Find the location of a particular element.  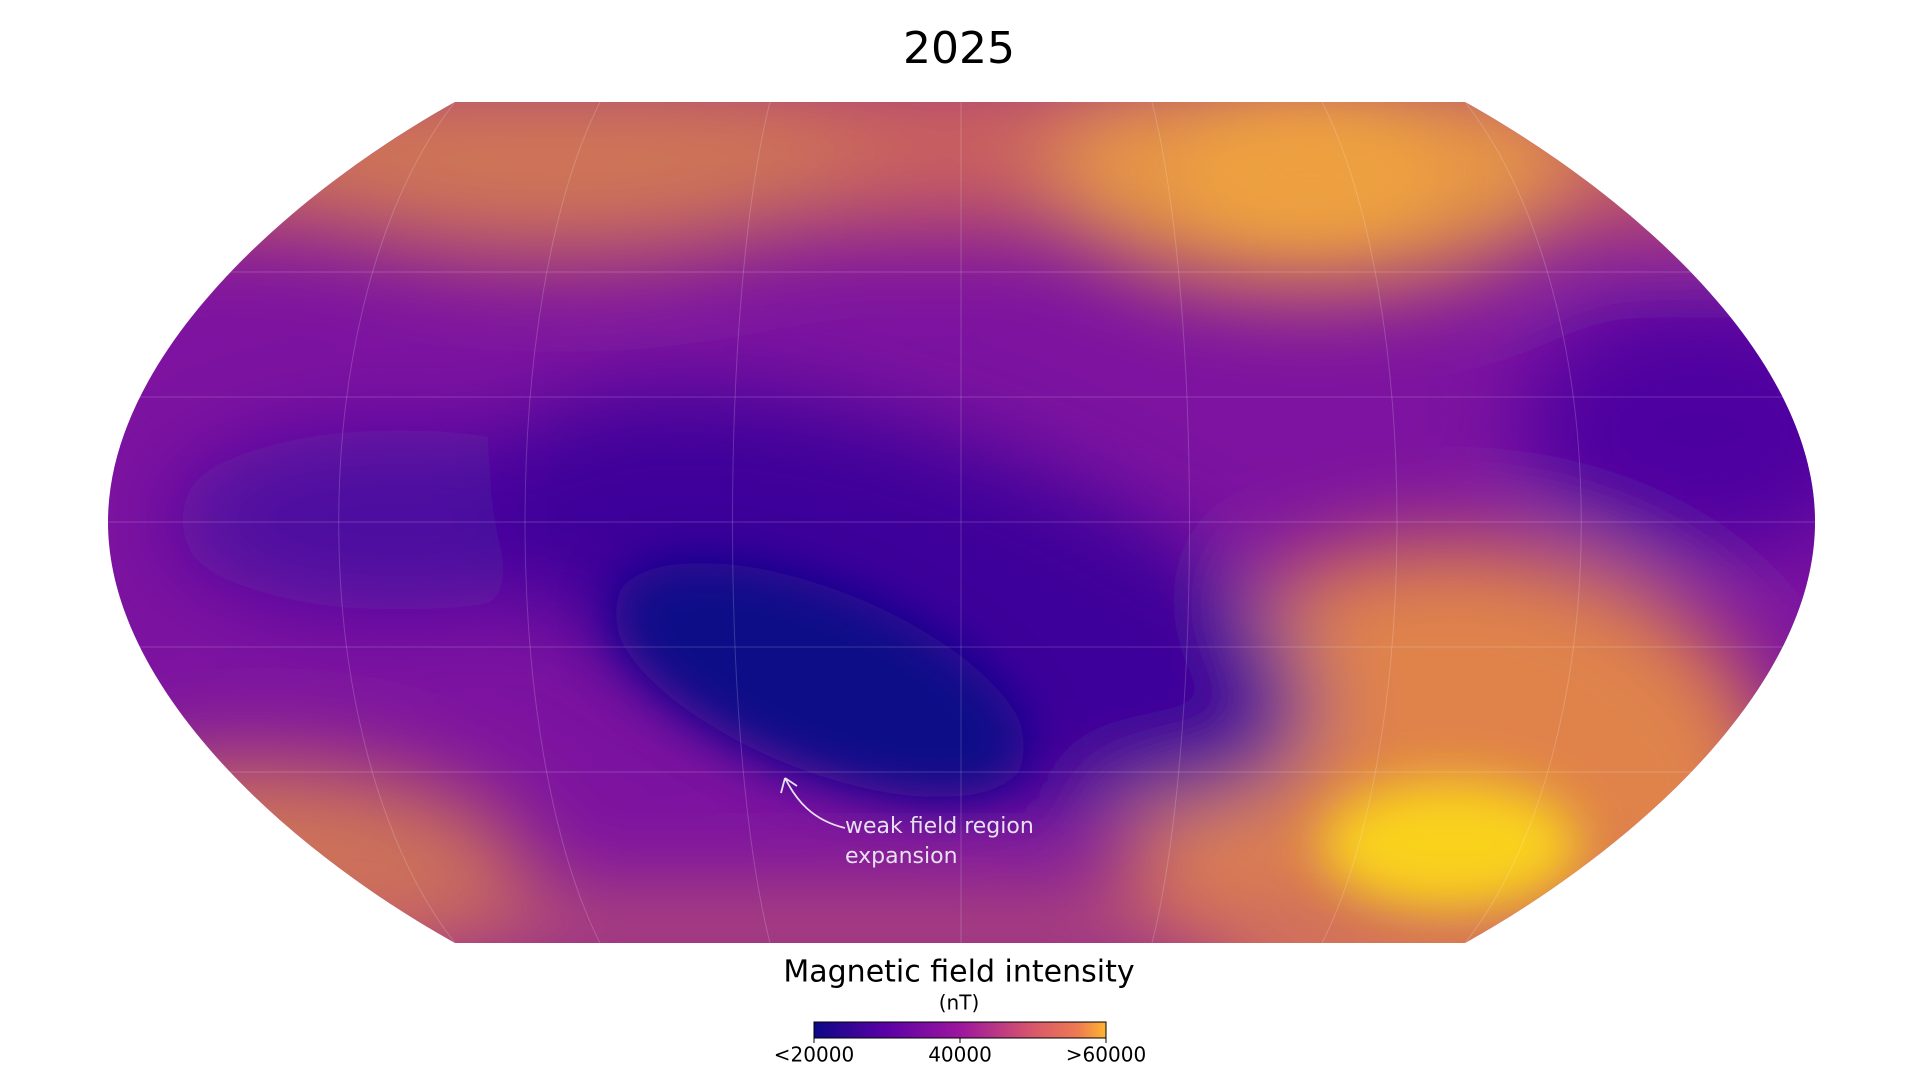

annotation-arrow is located at coordinates (813, 803).